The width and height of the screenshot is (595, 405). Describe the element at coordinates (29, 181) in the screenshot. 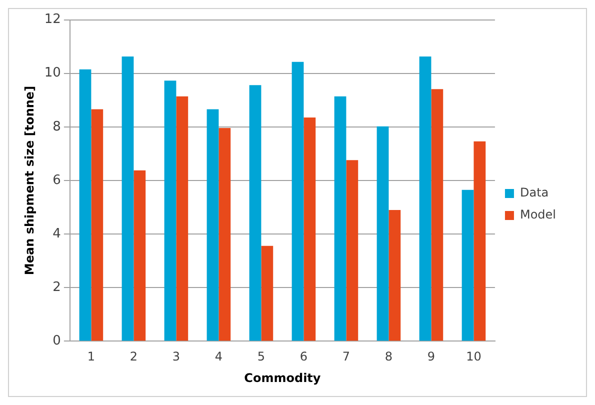

I see `y-axis-title: Mean shipment size [tonne]` at that location.